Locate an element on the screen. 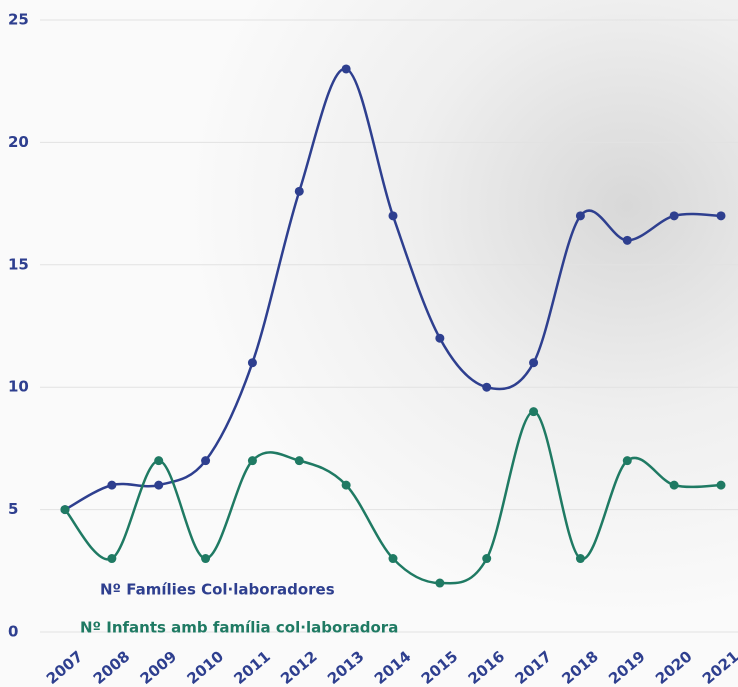 Image resolution: width=738 pixels, height=687 pixels. legend-label: Nº Famílies Col·laboradores is located at coordinates (217, 590).